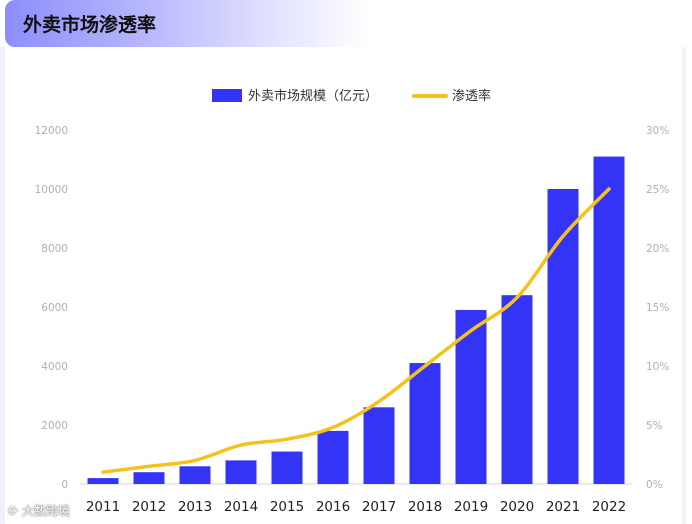 The width and height of the screenshot is (692, 524). What do you see at coordinates (241, 472) in the screenshot?
I see `bar-2014` at bounding box center [241, 472].